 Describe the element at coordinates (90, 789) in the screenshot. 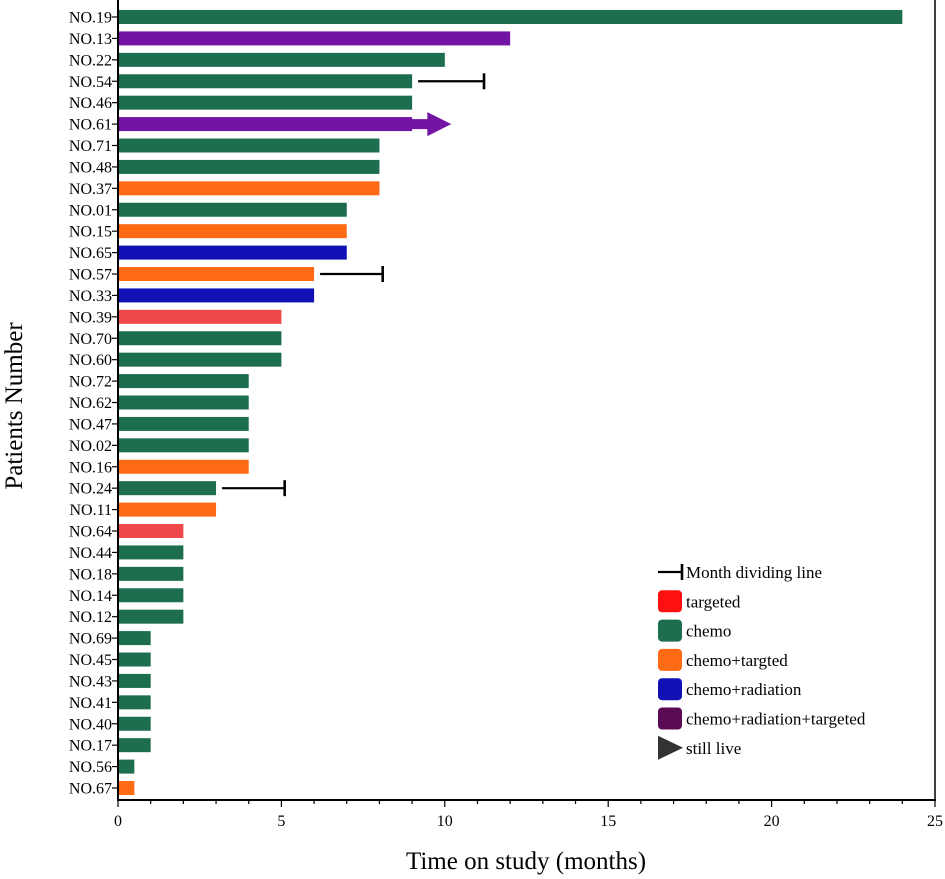

I see `y-tick-label: NO.67` at that location.